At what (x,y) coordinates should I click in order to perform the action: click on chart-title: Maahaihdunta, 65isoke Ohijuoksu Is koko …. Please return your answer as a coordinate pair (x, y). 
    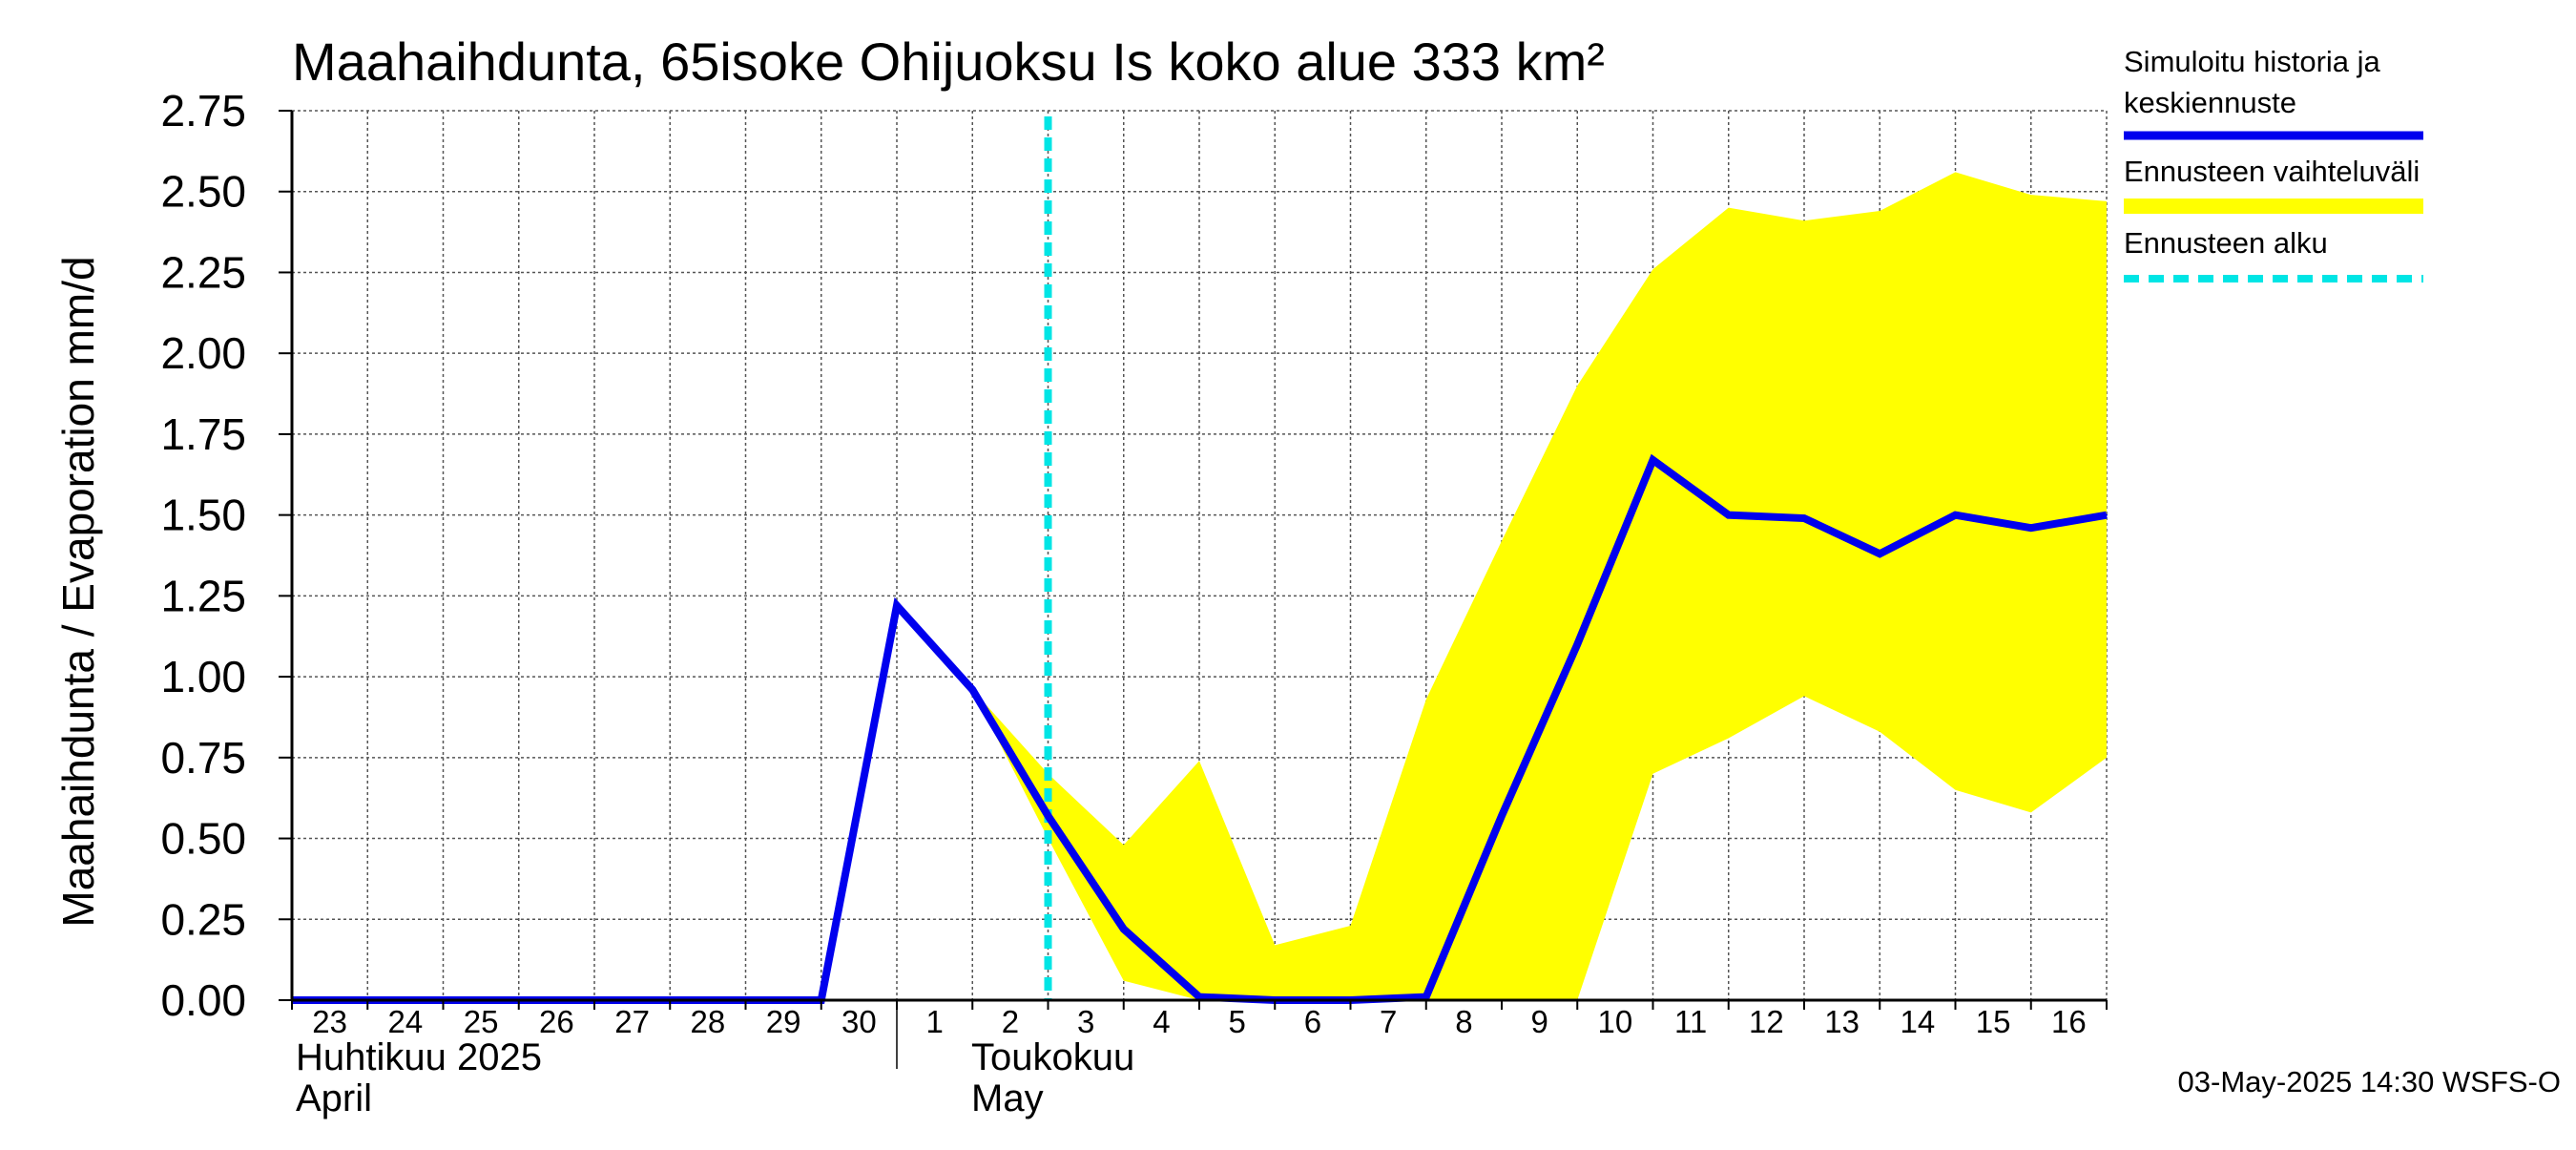
    Looking at the image, I should click on (948, 62).